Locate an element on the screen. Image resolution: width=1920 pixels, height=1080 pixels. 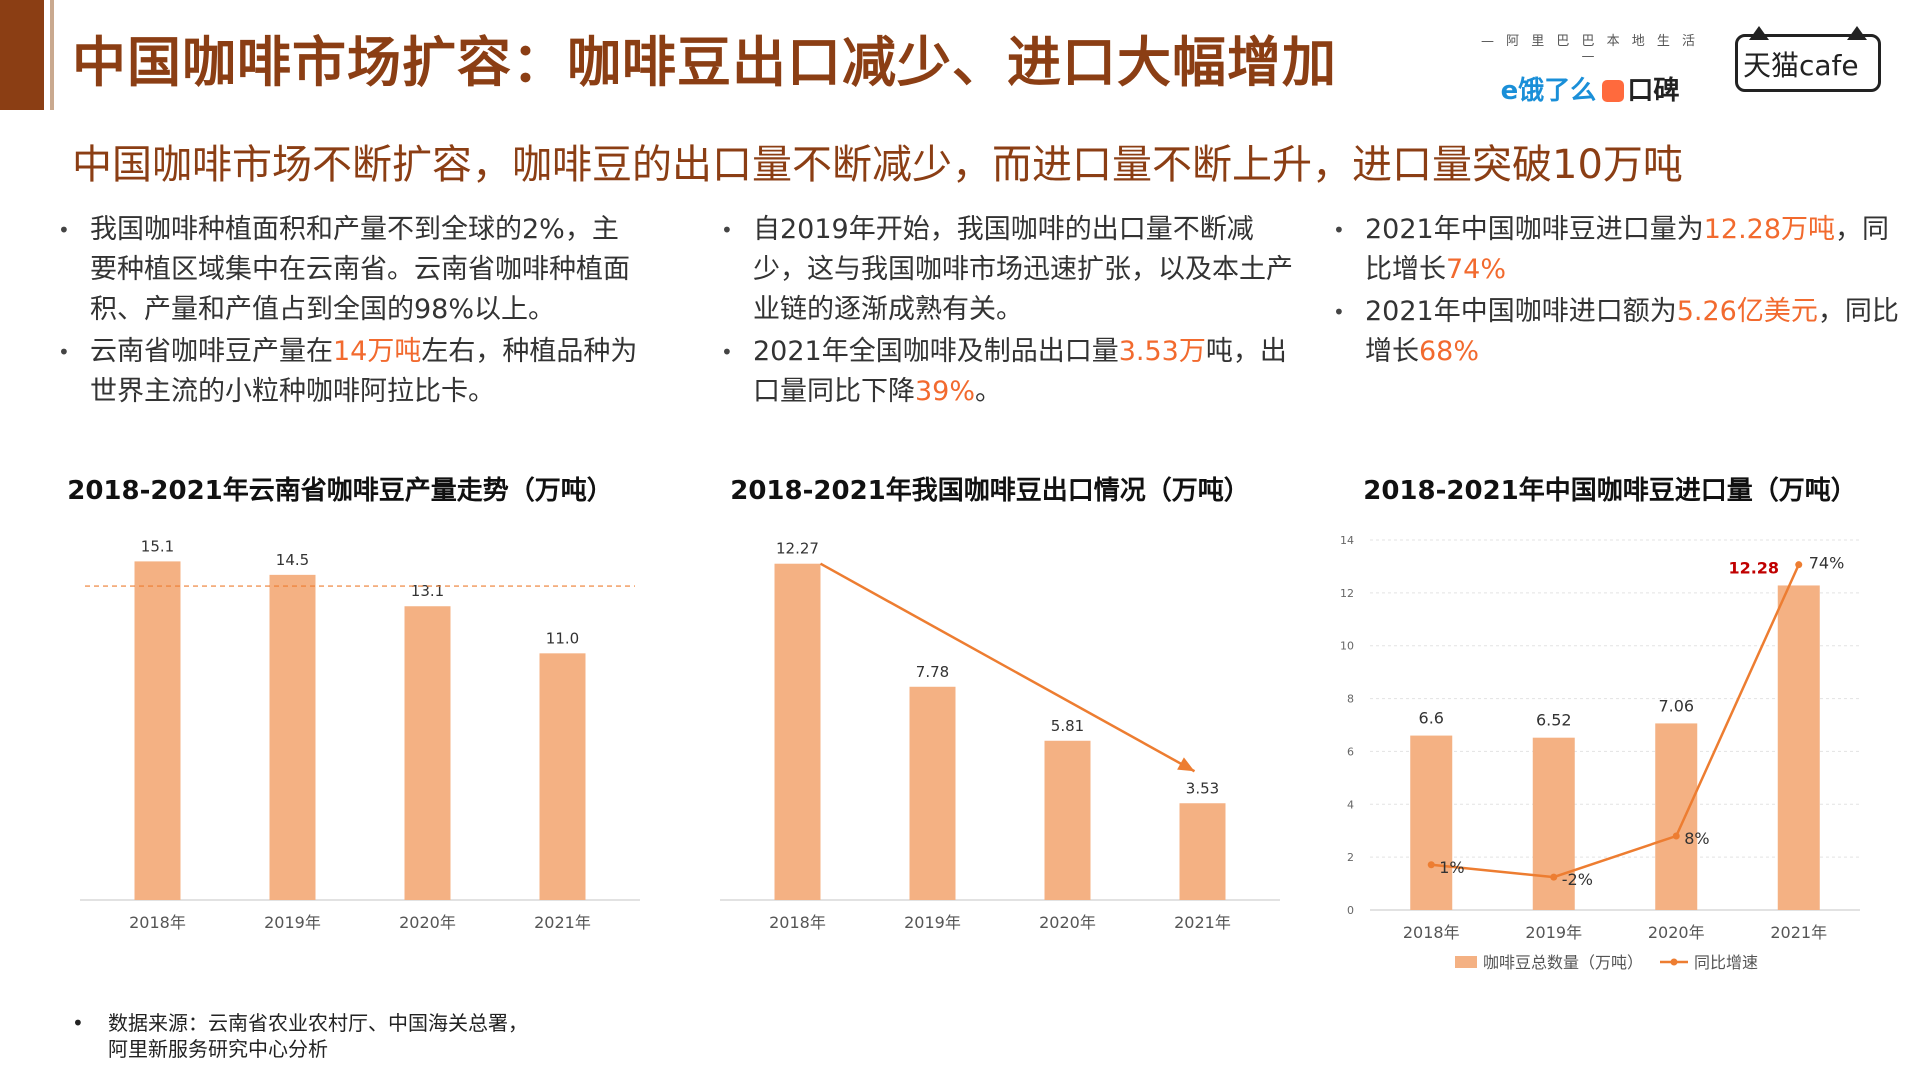
x-tick-label: 2018年 is located at coordinates (797, 922).